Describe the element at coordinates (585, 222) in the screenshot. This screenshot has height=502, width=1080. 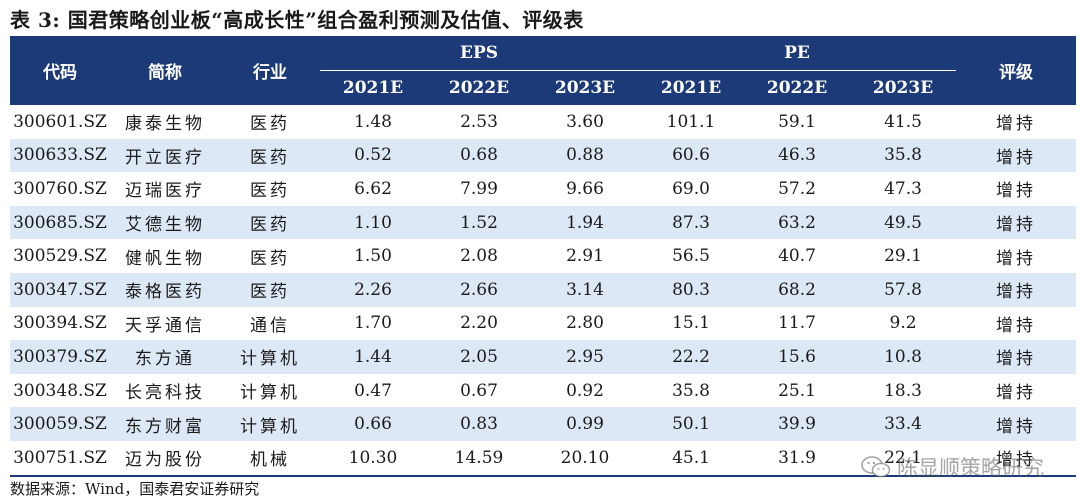
I see `cell-eps-2023: 1.94` at that location.